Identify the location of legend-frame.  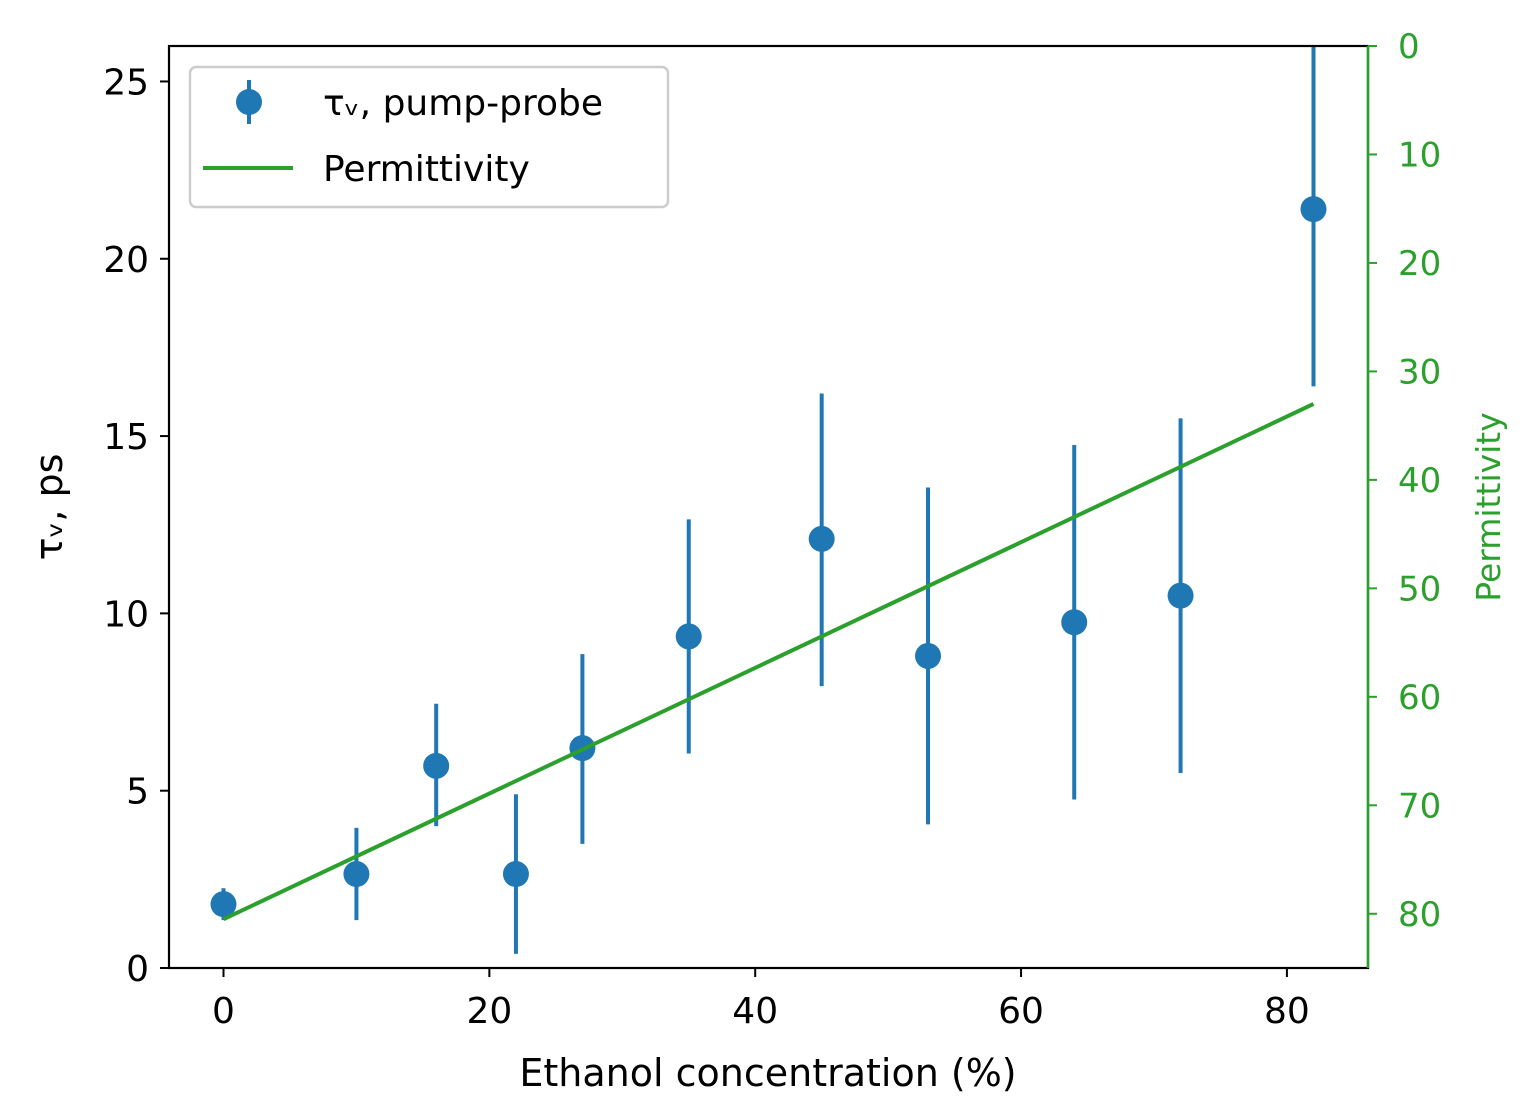
(429, 137).